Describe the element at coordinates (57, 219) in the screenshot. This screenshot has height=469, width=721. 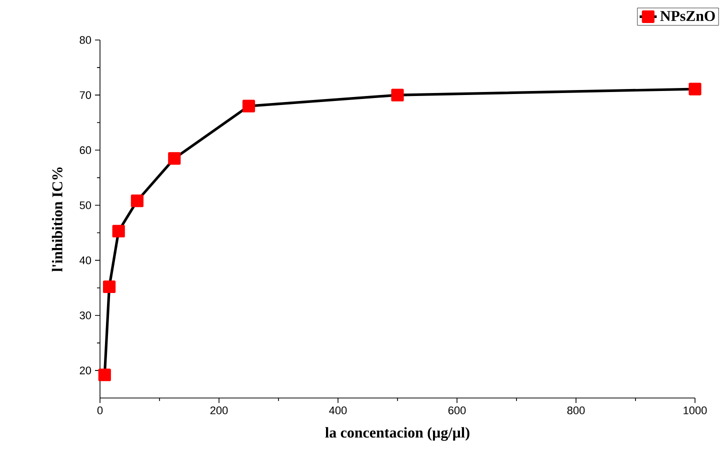
I see `y-axis-title: l'inhibition IC%` at that location.